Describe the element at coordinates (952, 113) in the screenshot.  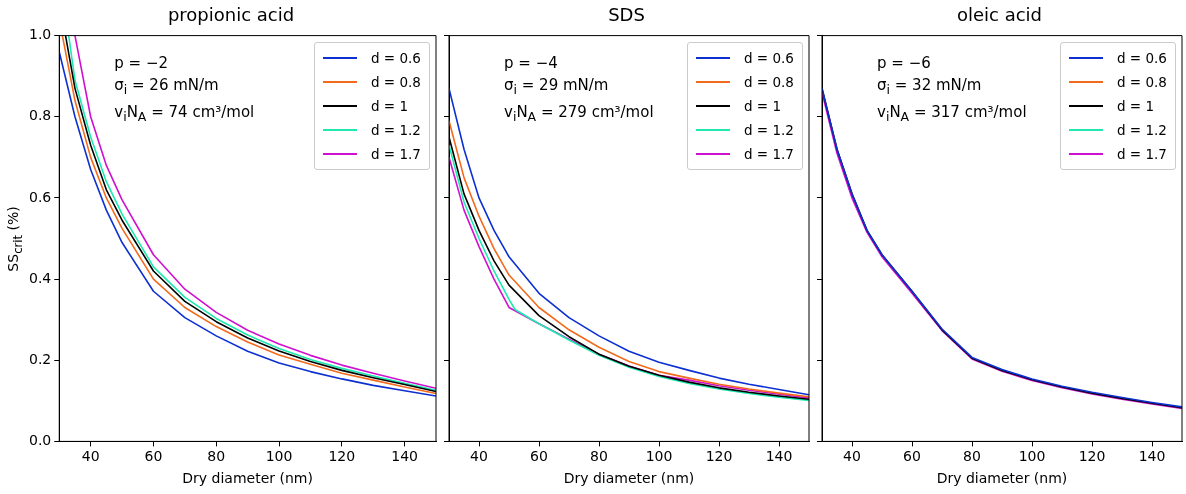
I see `annotation: v$_{i}$N$_{A}$ = 317 cm³/mol` at that location.